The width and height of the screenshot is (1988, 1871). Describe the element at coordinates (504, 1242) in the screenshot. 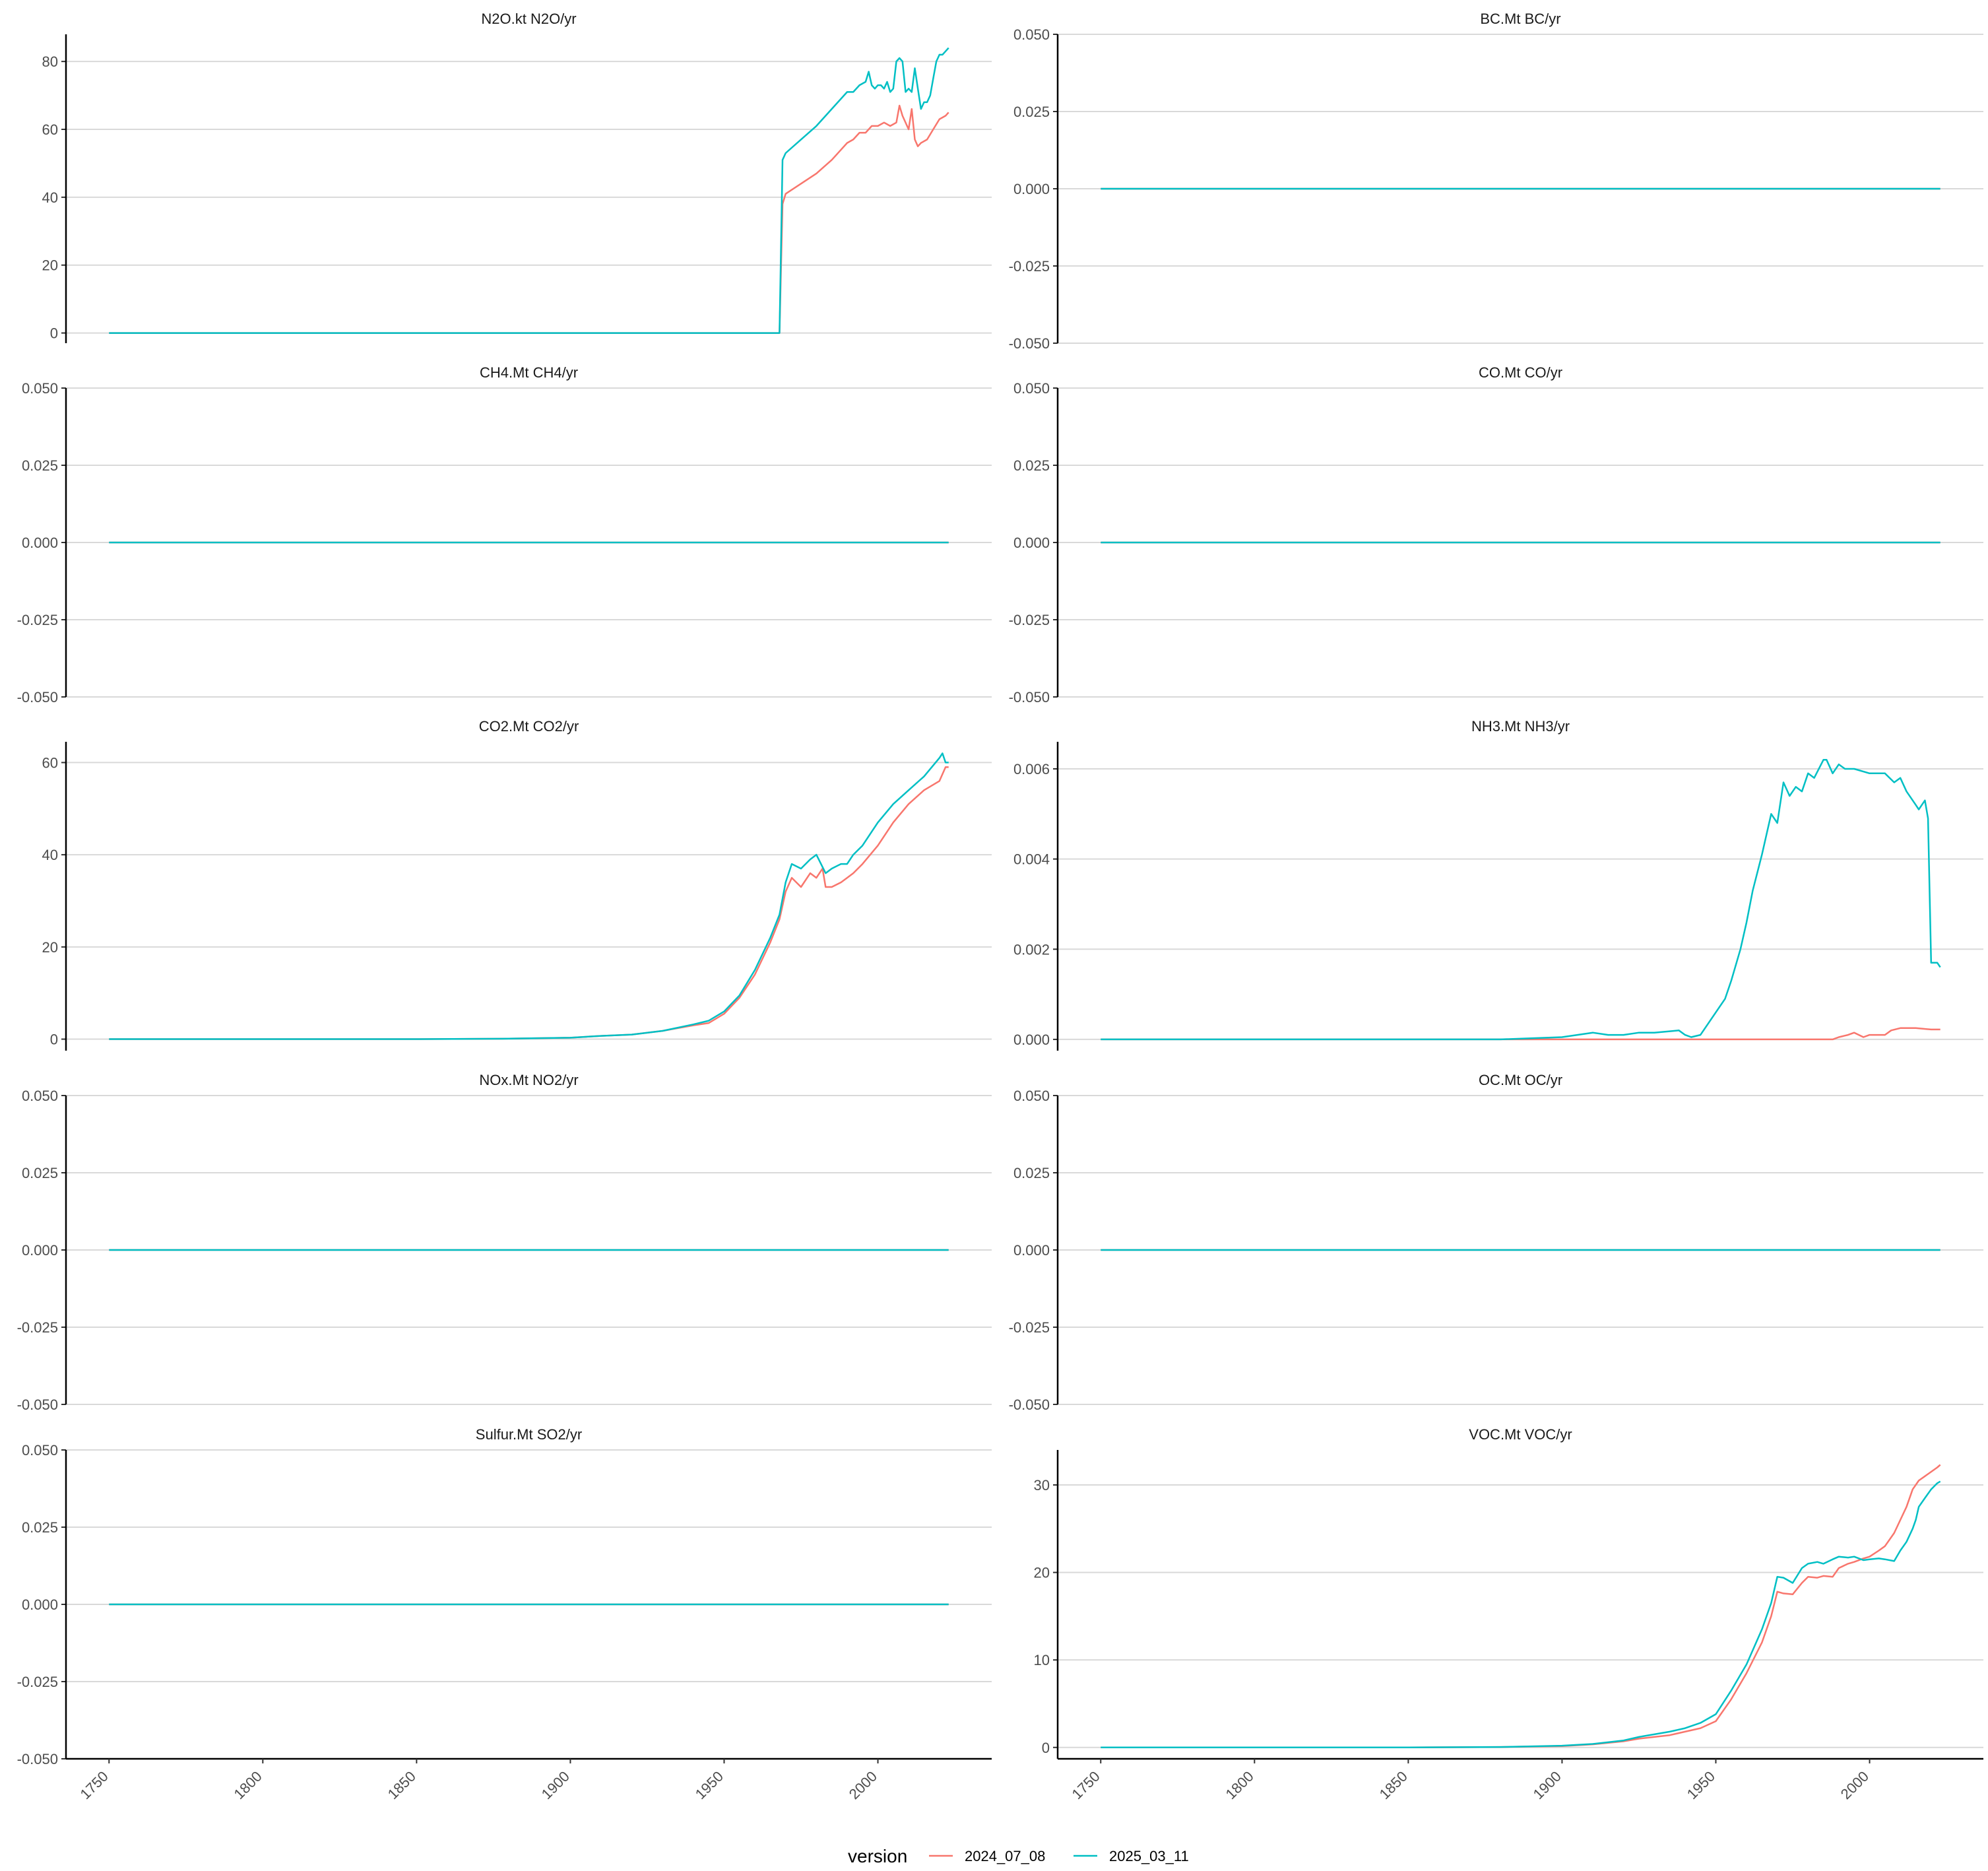

I see `panel-6: NOx.Mt NO2/yr -0.050 -0.025 0.000 0.025 0.050` at that location.